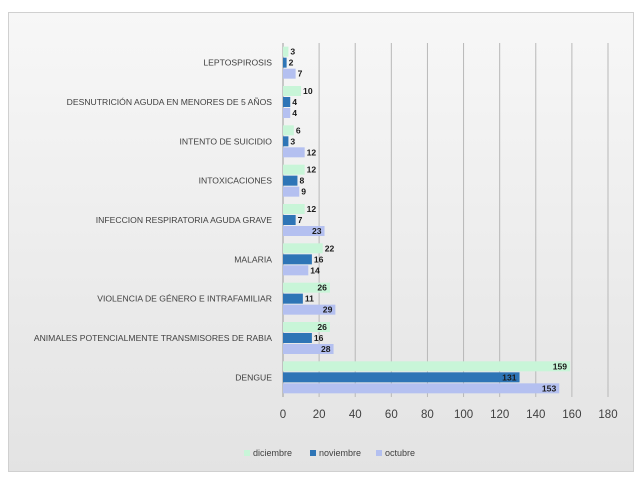 The image size is (639, 477). What do you see at coordinates (184, 220) in the screenshot?
I see `category-label: INFECCION RESPIRATORIA AGUDA GRAVE` at bounding box center [184, 220].